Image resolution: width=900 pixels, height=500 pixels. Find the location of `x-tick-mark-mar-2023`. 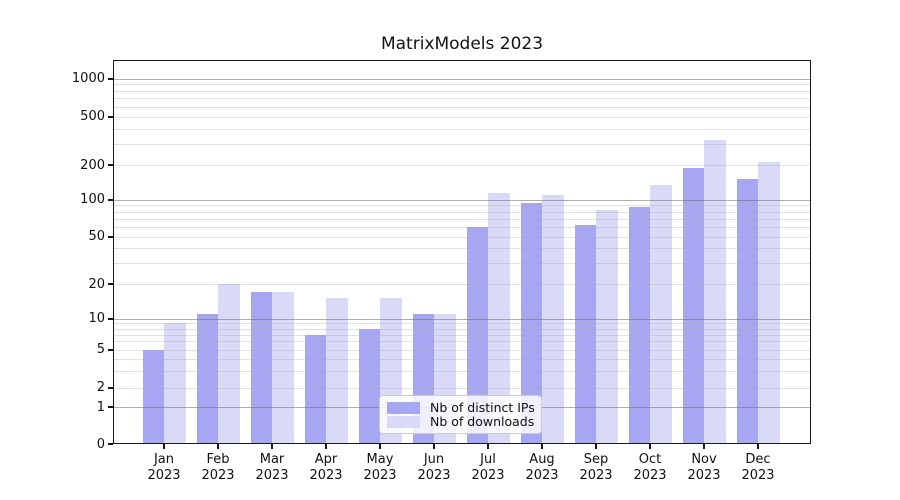

x-tick-mark-mar-2023 is located at coordinates (272, 446).